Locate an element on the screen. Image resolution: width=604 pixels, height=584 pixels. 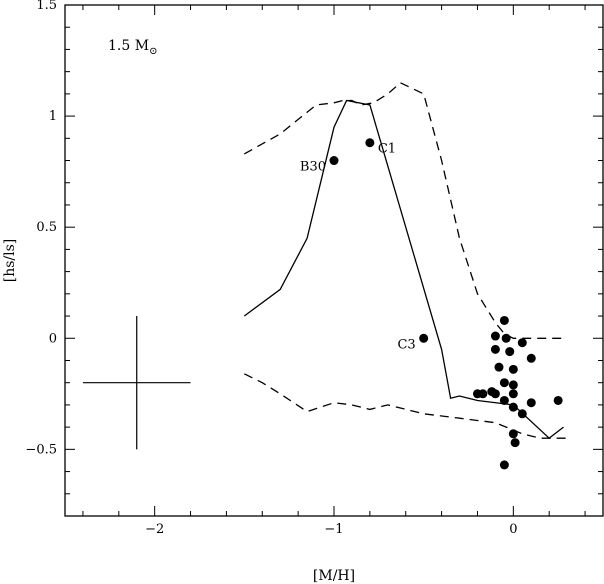
y-tick-label: −0.5 is located at coordinates (41, 449).